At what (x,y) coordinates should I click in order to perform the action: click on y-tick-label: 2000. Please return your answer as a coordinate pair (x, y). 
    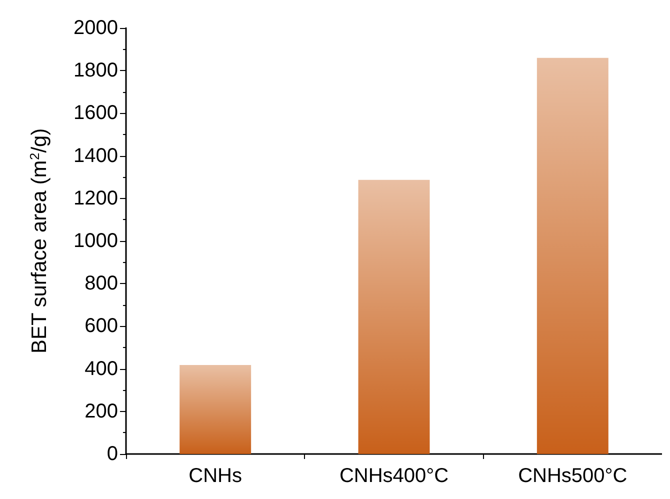
    Looking at the image, I should click on (96, 28).